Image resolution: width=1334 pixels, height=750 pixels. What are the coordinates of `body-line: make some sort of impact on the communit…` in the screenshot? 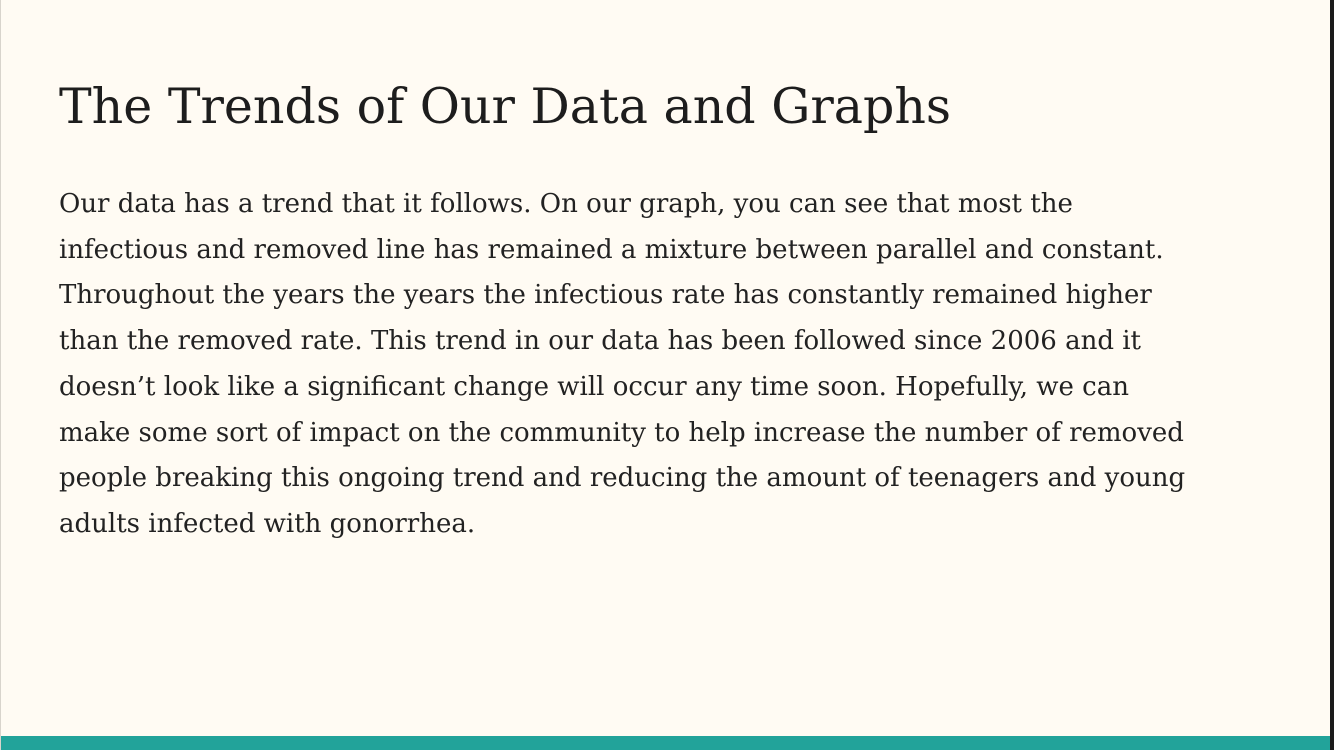 It's located at (621, 432).